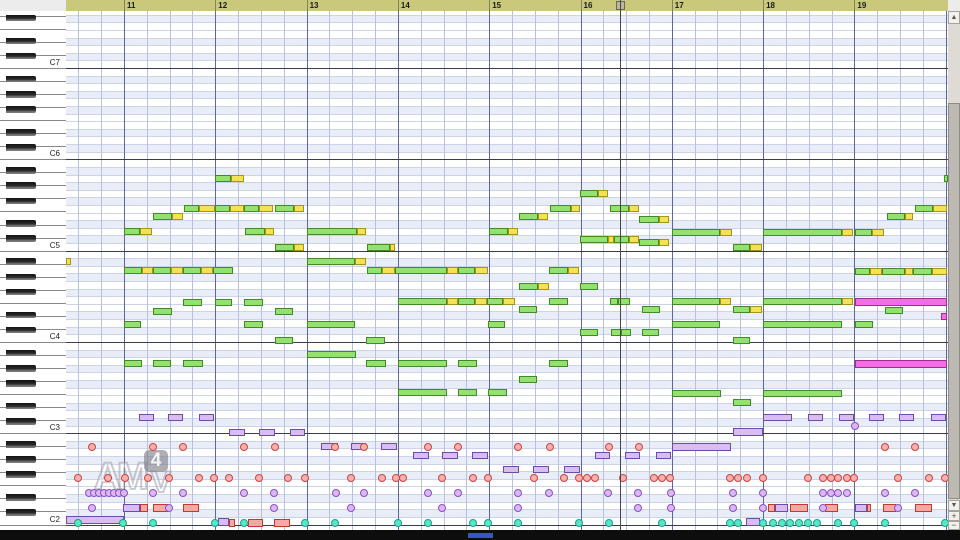 Image resolution: width=960 pixels, height=540 pixels. Describe the element at coordinates (901, 364) in the screenshot. I see `midi-note-magenta` at that location.